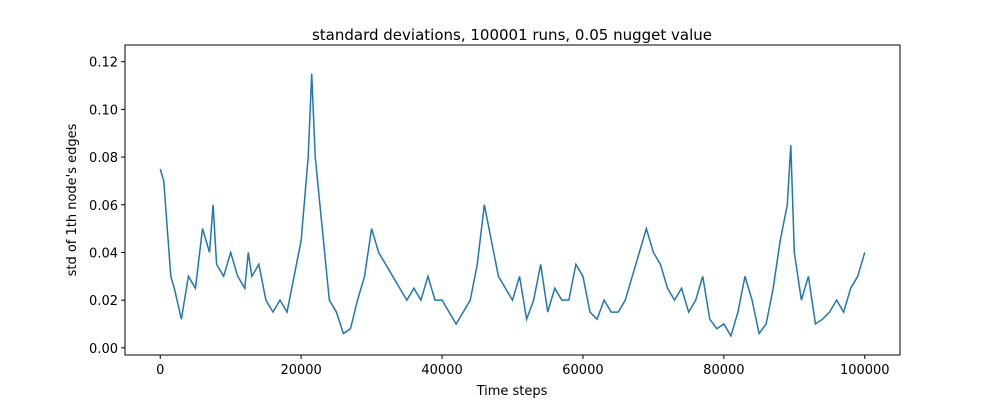  I want to click on x-tick-label: 20000, so click(300, 370).